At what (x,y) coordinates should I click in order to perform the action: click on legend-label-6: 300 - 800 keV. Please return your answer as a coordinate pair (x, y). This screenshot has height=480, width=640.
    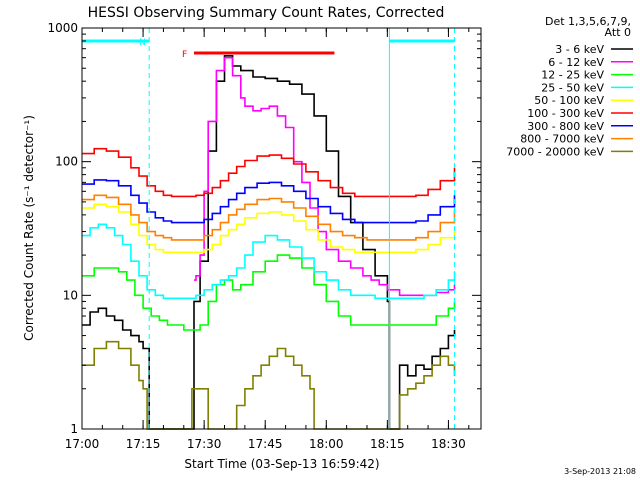
    Looking at the image, I should click on (565, 126).